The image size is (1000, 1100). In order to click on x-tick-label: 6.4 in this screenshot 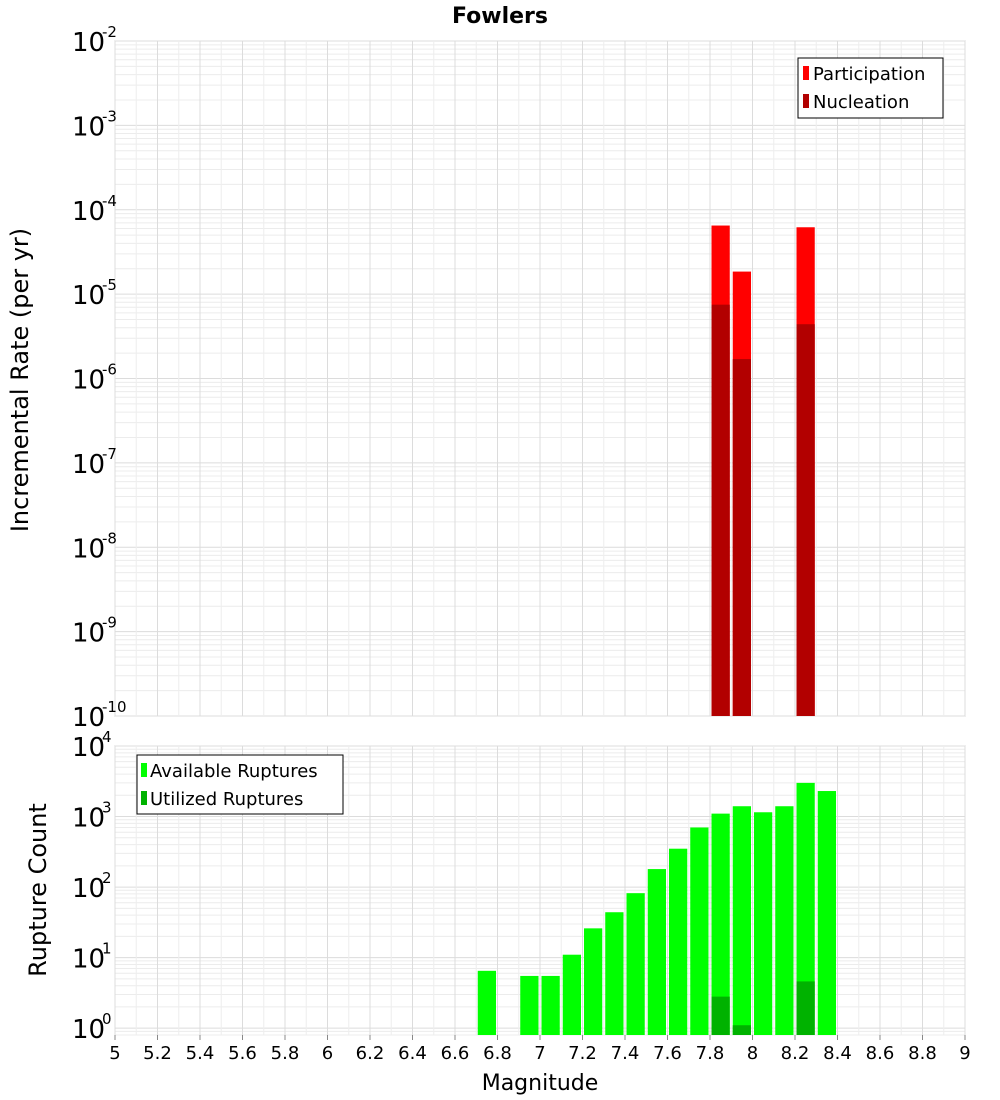, I will do `click(412, 1053)`.